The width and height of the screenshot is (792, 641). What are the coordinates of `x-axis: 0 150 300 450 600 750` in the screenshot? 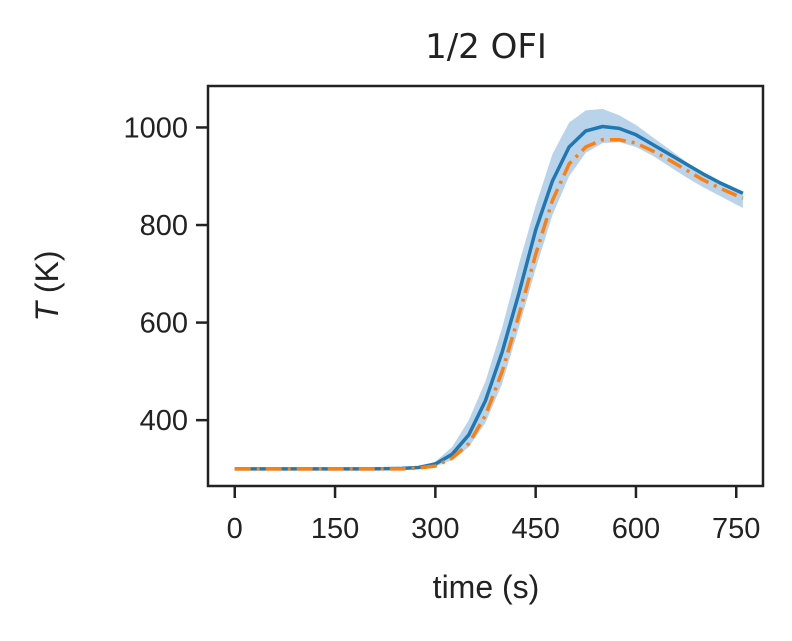 It's located at (493, 515).